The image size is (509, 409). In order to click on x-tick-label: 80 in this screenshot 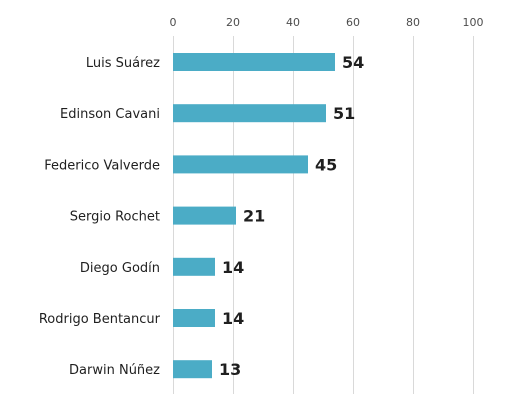, I will do `click(413, 22)`.